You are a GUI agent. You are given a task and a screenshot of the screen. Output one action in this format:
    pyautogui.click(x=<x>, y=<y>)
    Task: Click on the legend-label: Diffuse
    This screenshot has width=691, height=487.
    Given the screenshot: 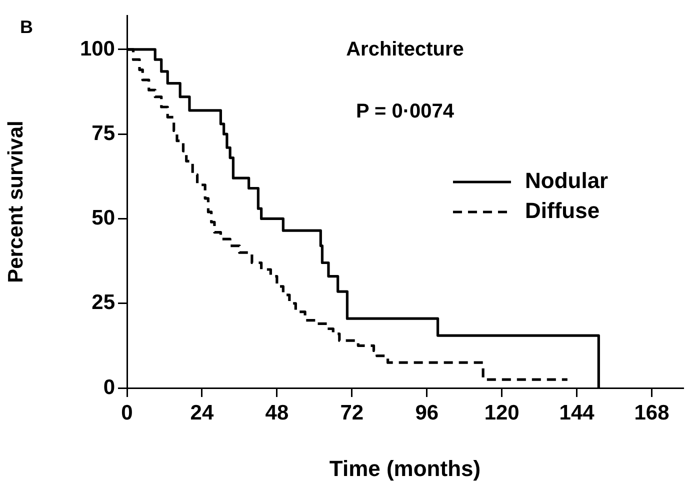 What is the action you would take?
    pyautogui.click(x=562, y=211)
    